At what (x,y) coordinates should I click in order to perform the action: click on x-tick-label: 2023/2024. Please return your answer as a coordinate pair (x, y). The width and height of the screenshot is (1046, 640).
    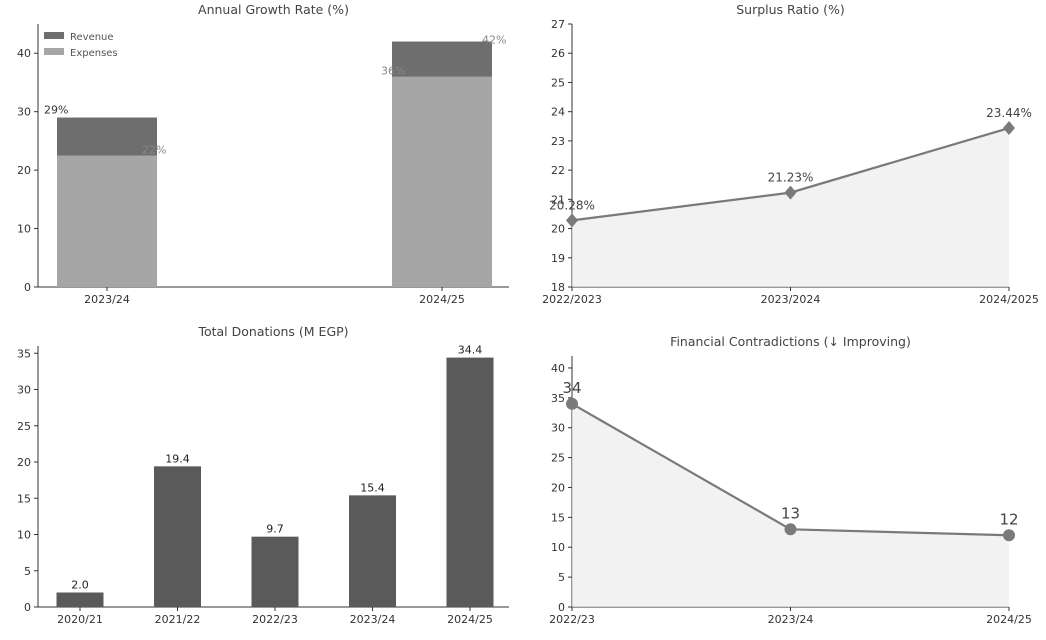
    Looking at the image, I should click on (791, 299).